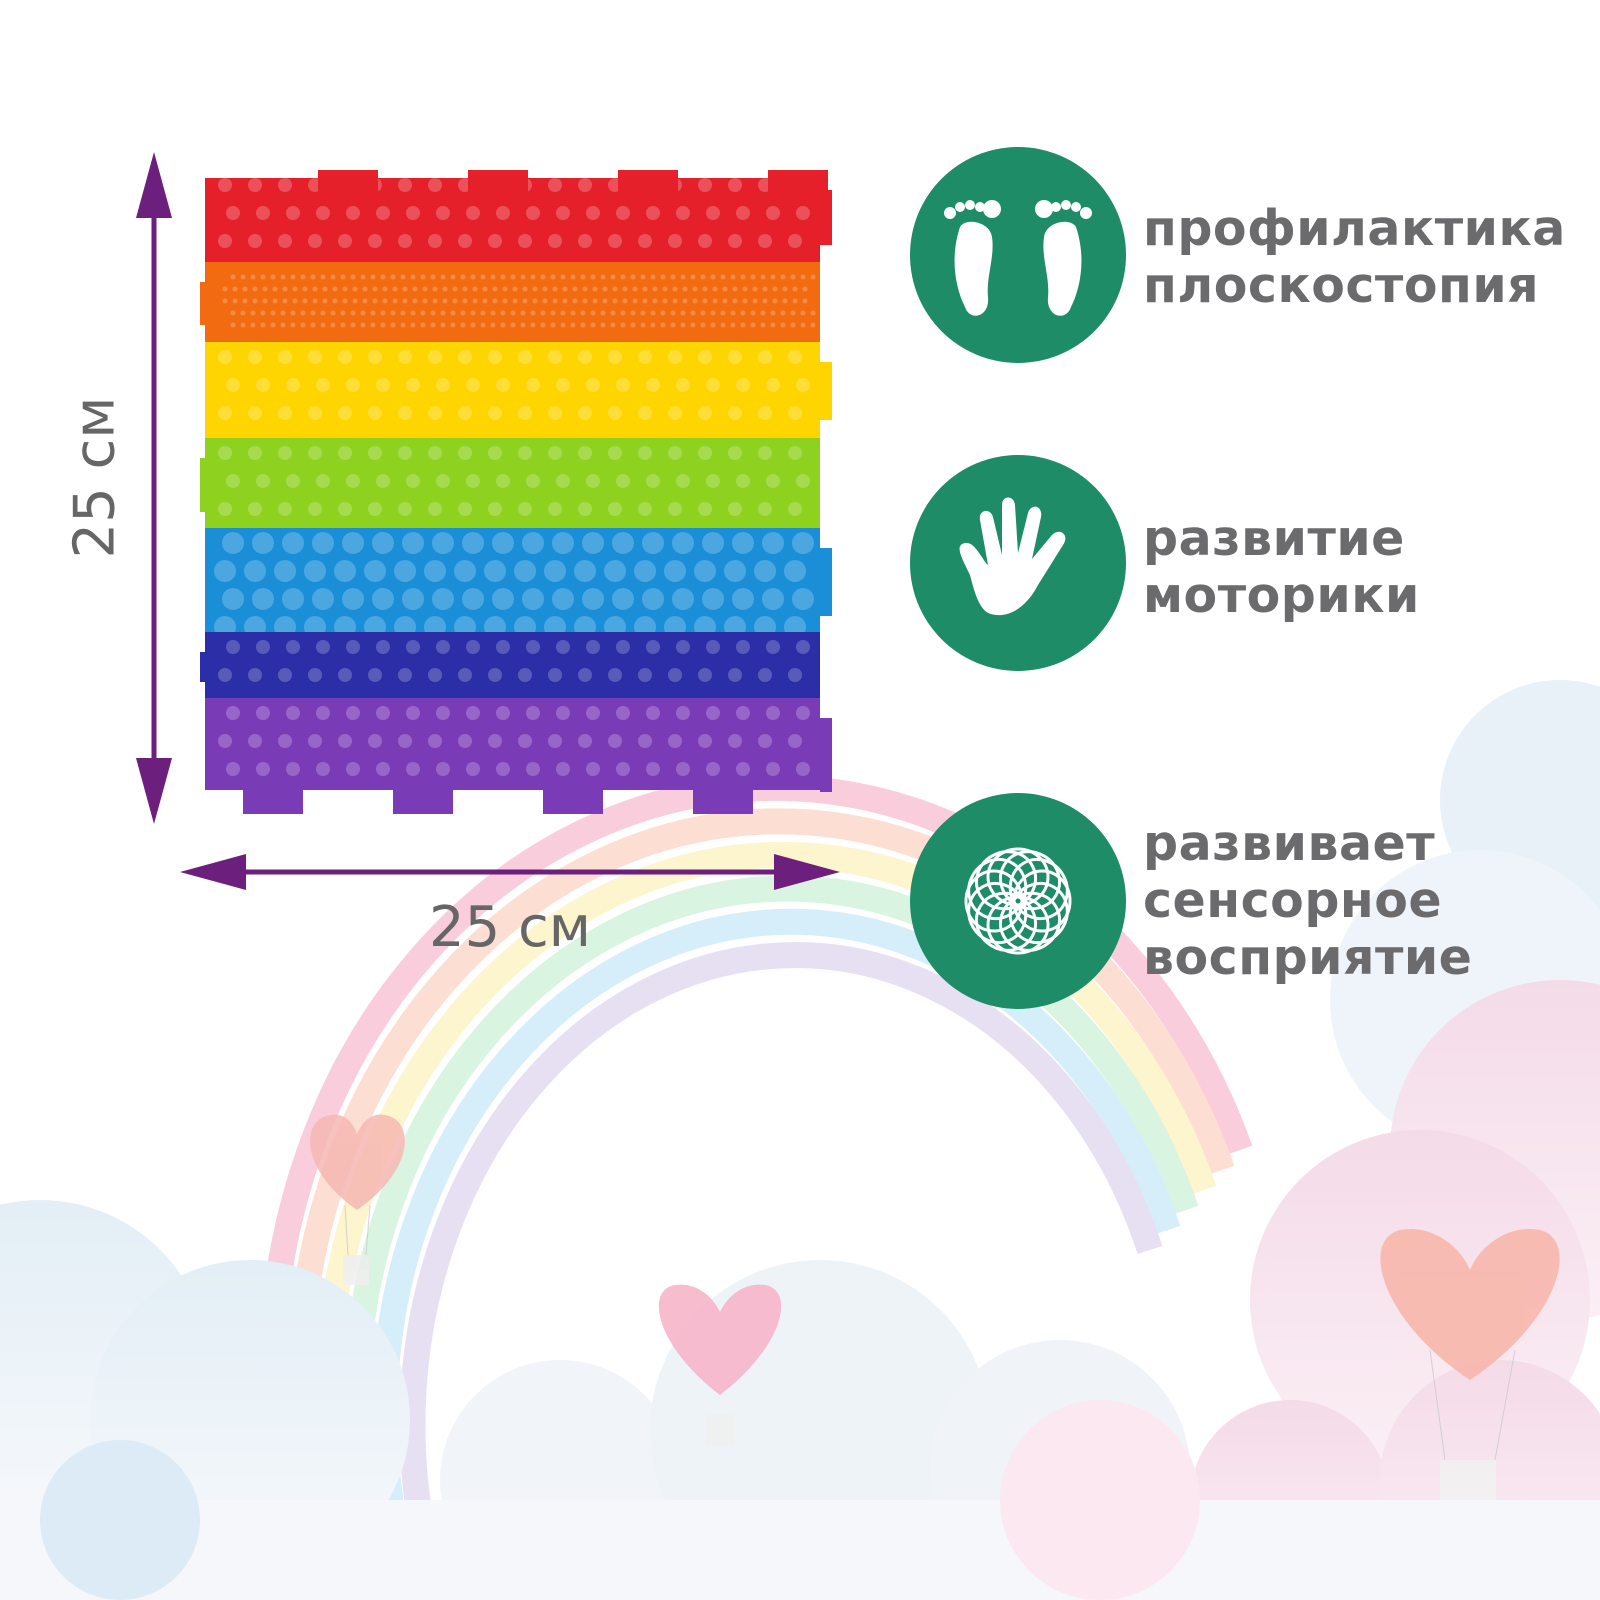 The width and height of the screenshot is (1600, 1600). Describe the element at coordinates (510, 872) in the screenshot. I see `width-arrow` at that location.